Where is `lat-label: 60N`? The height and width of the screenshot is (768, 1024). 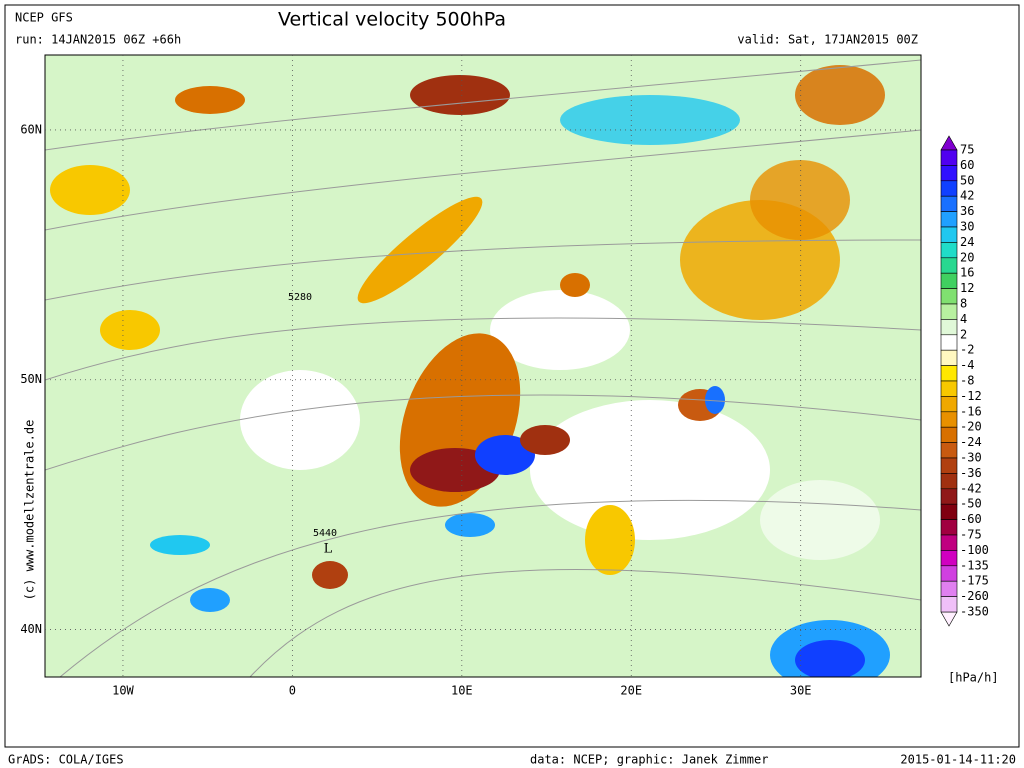
lat-label: 60N is located at coordinates (31, 129).